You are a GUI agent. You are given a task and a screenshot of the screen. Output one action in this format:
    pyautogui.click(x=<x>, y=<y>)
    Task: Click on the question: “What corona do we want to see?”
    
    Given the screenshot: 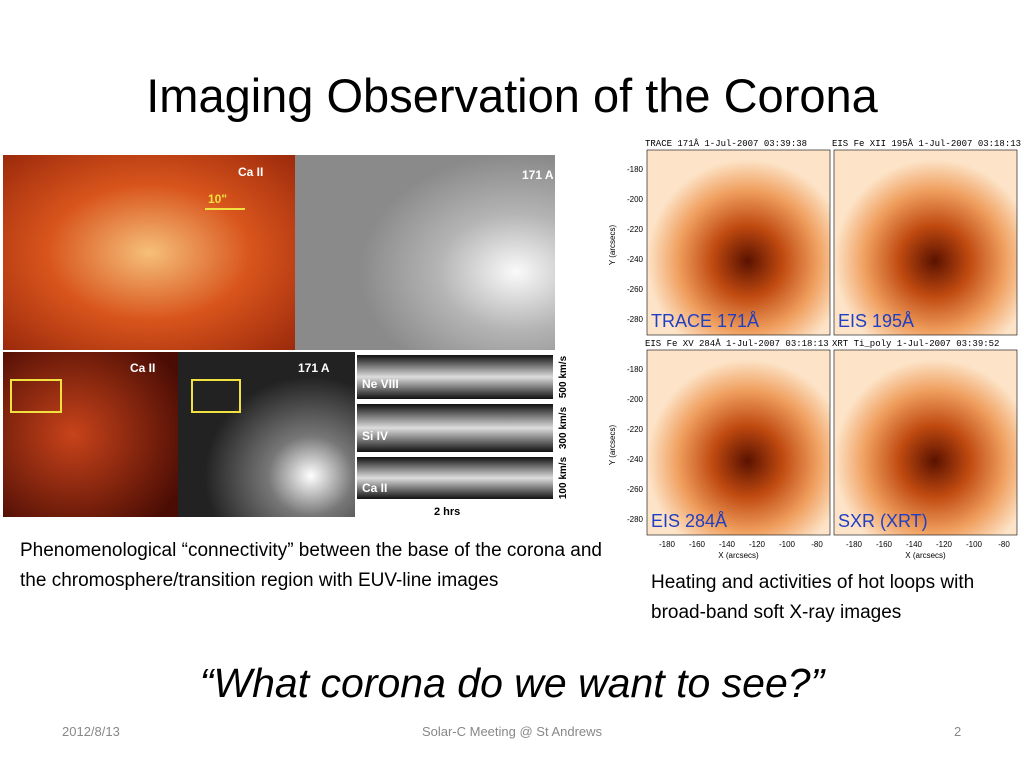 What is the action you would take?
    pyautogui.click(x=512, y=683)
    